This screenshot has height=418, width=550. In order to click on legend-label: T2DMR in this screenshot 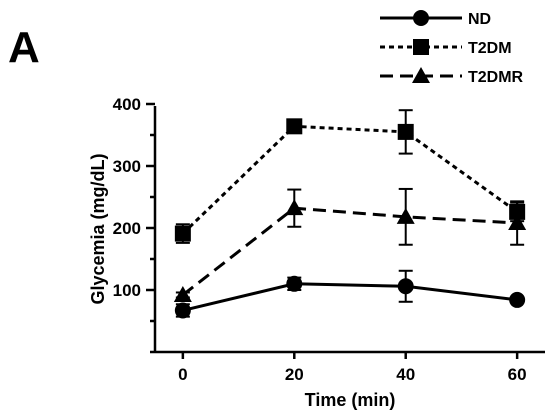, I will do `click(496, 77)`.